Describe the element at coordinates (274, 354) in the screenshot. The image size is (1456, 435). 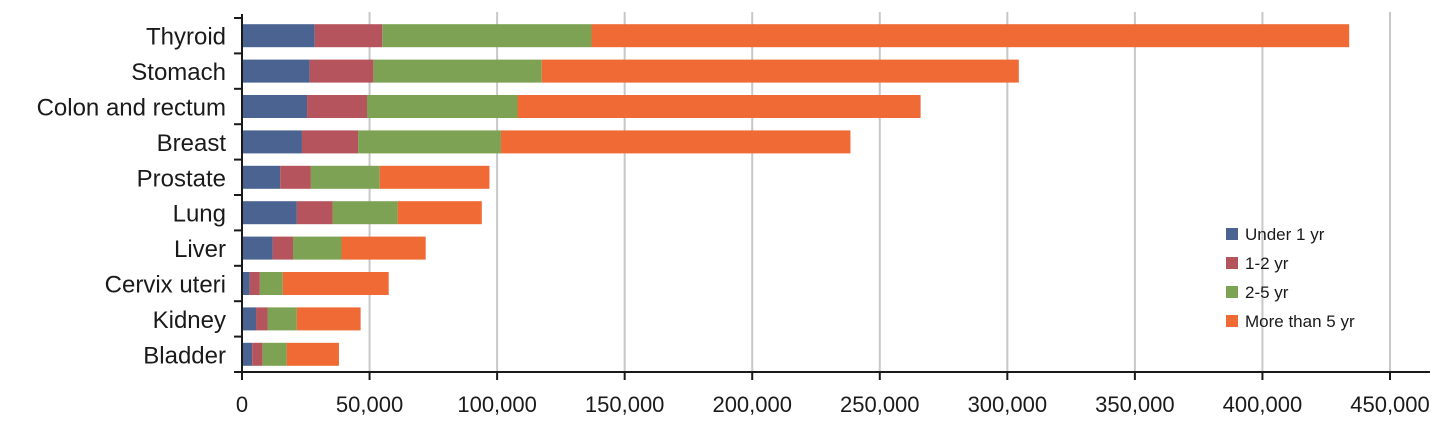
I see `bar-segment-2-5-yr-bladder` at that location.